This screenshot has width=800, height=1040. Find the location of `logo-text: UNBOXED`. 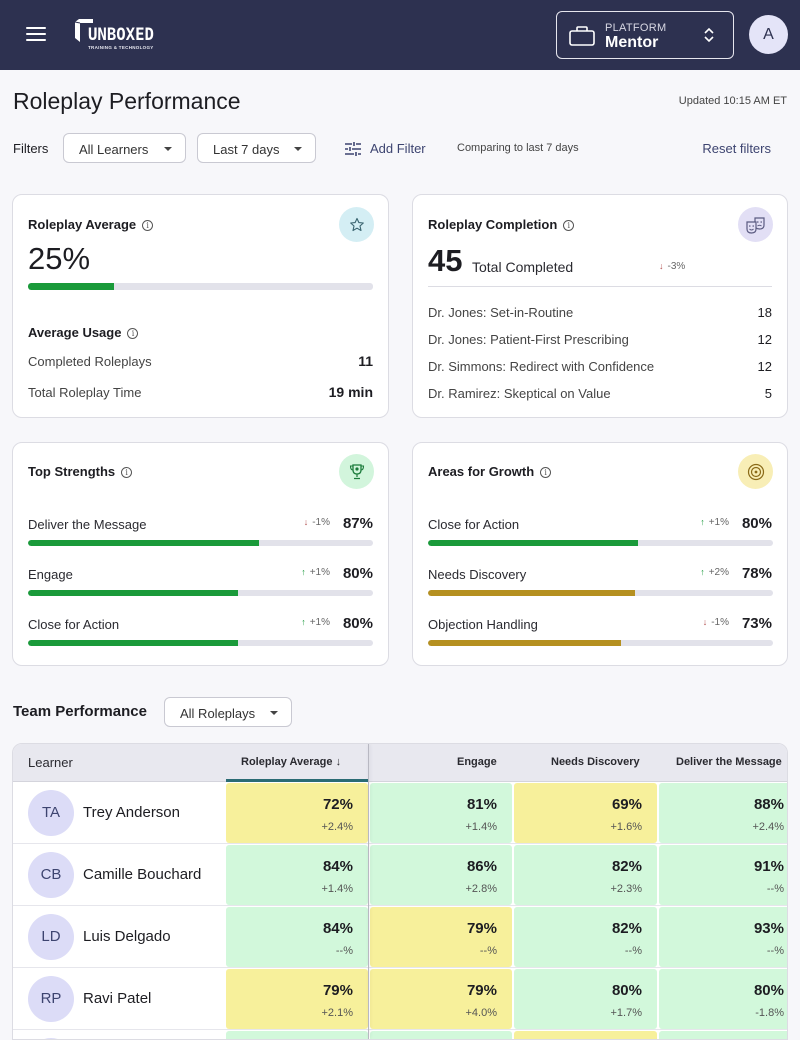

logo-text: UNBOXED is located at coordinates (121, 35).